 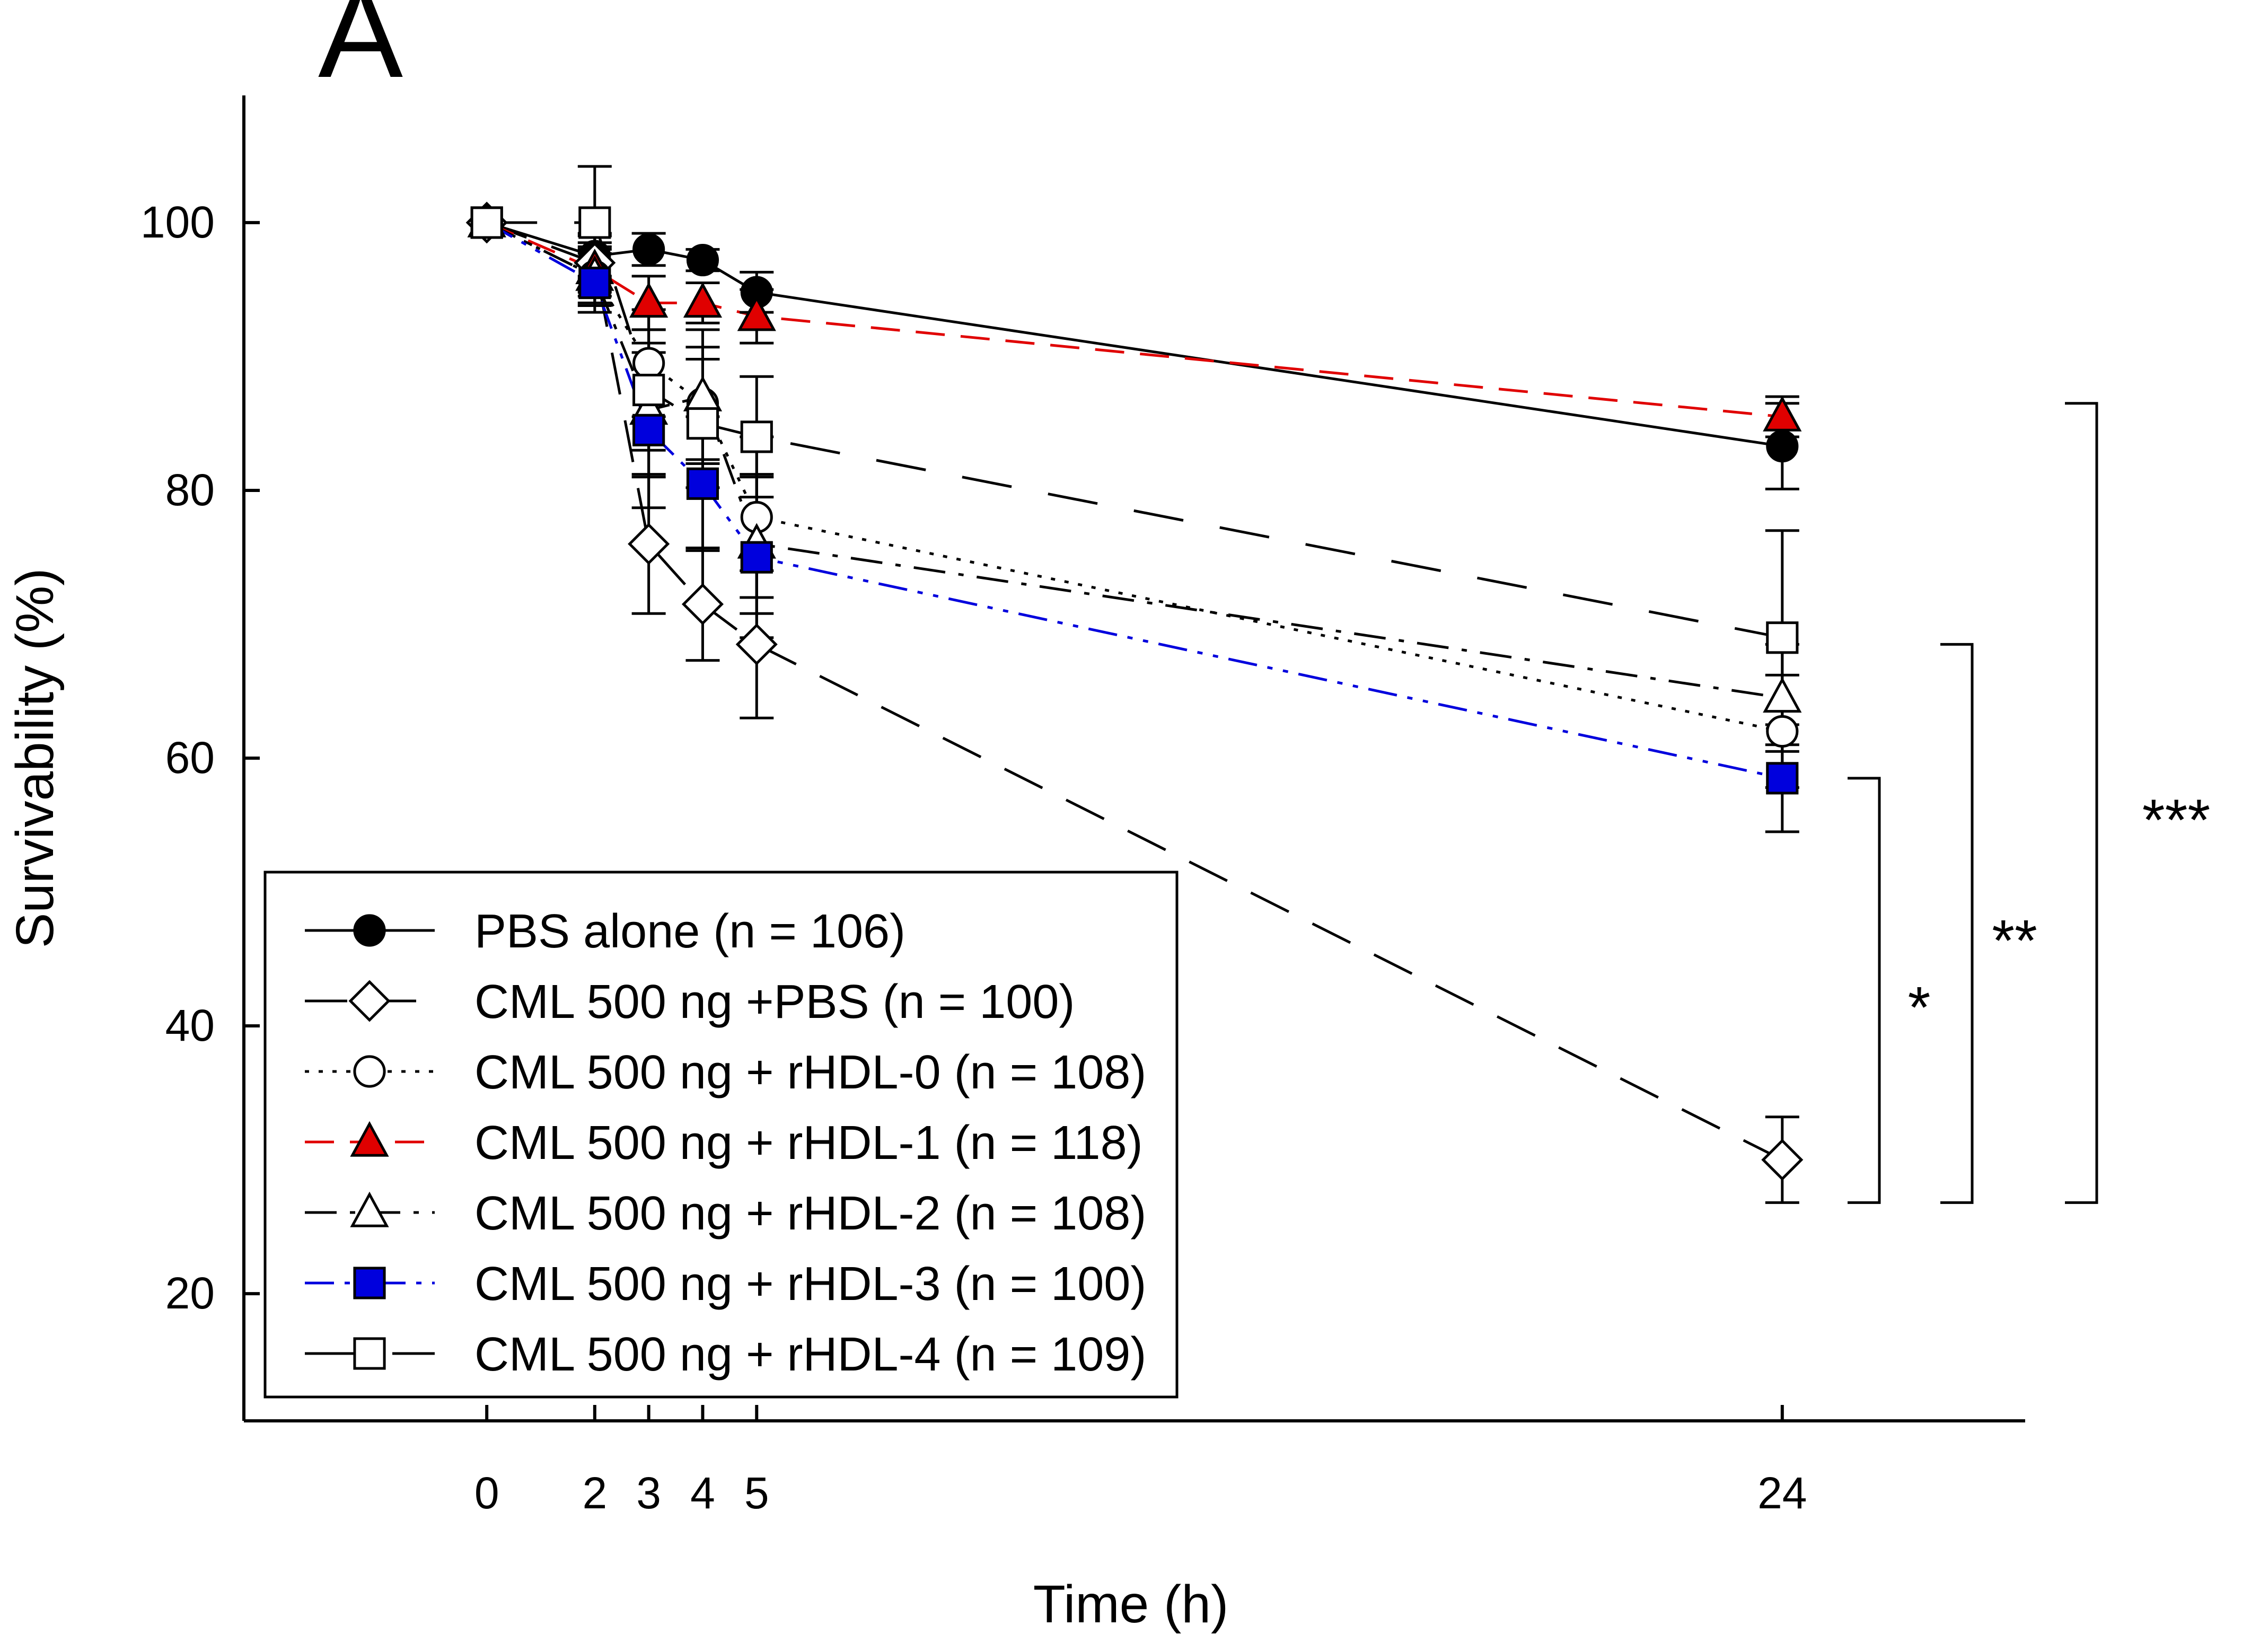 What do you see at coordinates (190, 1293) in the screenshot?
I see `y-tick-label: 20` at bounding box center [190, 1293].